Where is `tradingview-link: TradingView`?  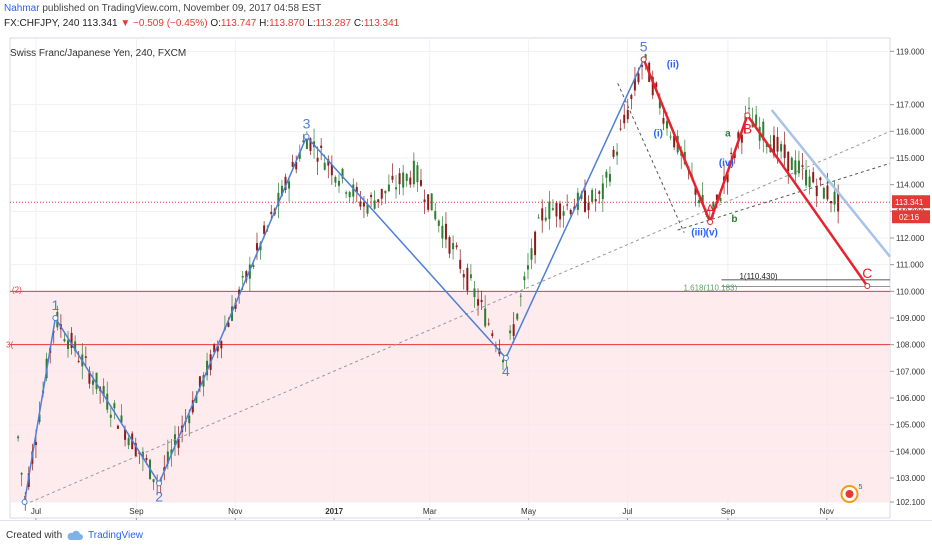
tradingview-link: TradingView is located at coordinates (116, 535).